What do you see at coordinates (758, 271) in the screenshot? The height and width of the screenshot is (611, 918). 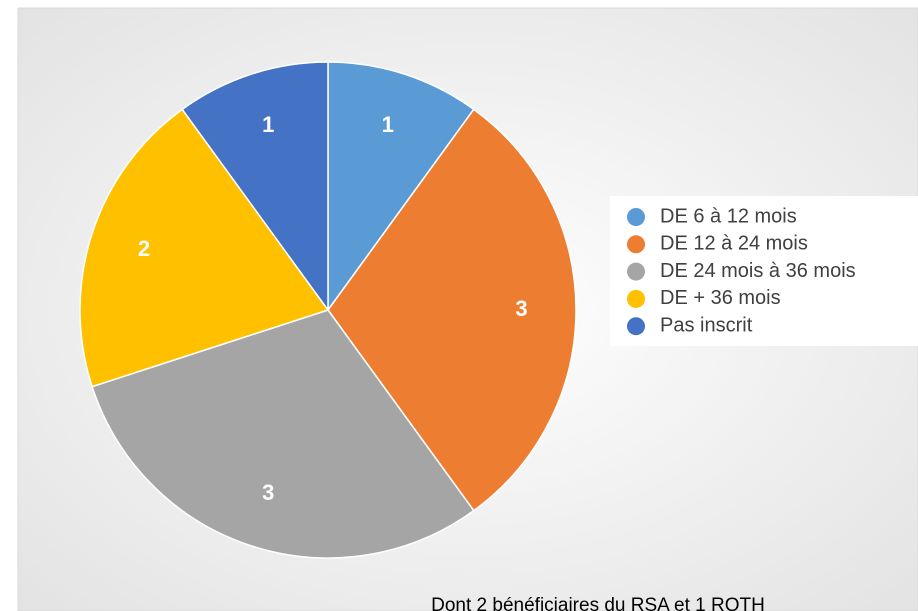 I see `legend-label: DE 24 mois à 36 mois` at bounding box center [758, 271].